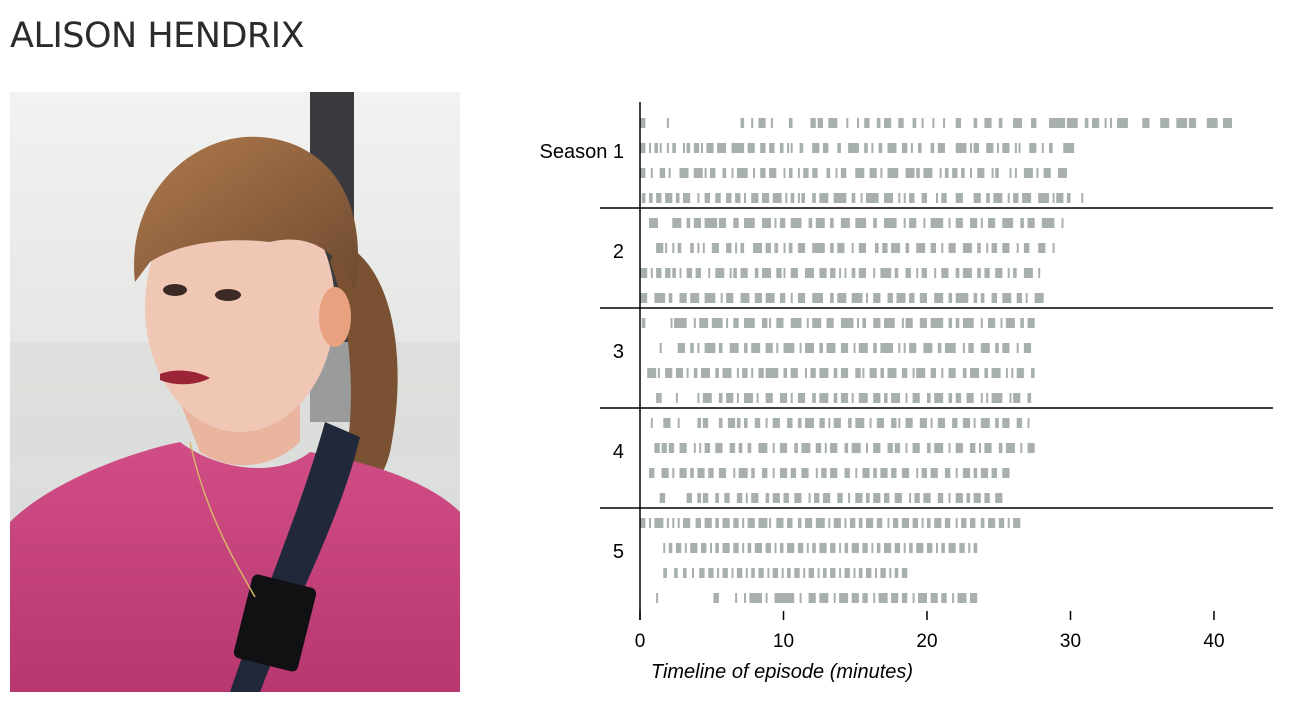 The width and height of the screenshot is (1306, 702). What do you see at coordinates (640, 641) in the screenshot?
I see `x-tick-label: 0` at bounding box center [640, 641].